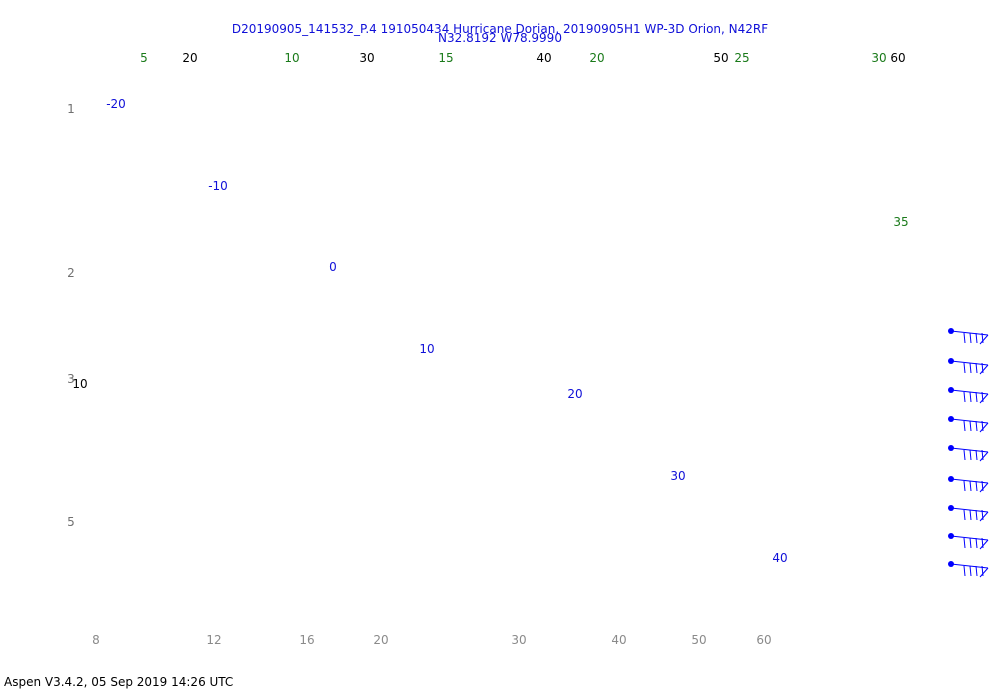 This screenshot has width=1000, height=700. I want to click on height-label-1: 1, so click(71, 109).